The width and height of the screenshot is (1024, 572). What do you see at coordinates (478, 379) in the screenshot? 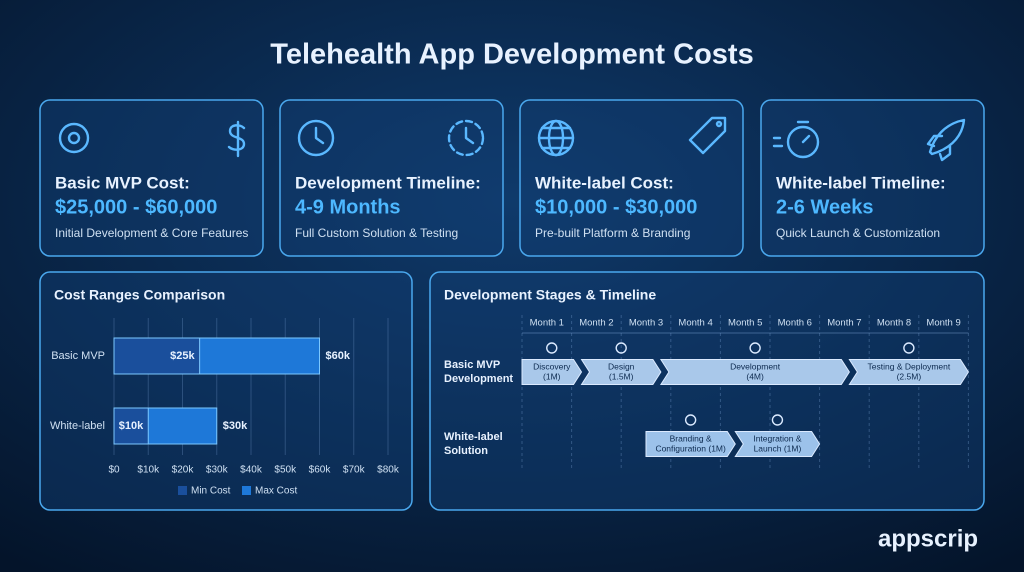
I see `row-label: Development` at bounding box center [478, 379].